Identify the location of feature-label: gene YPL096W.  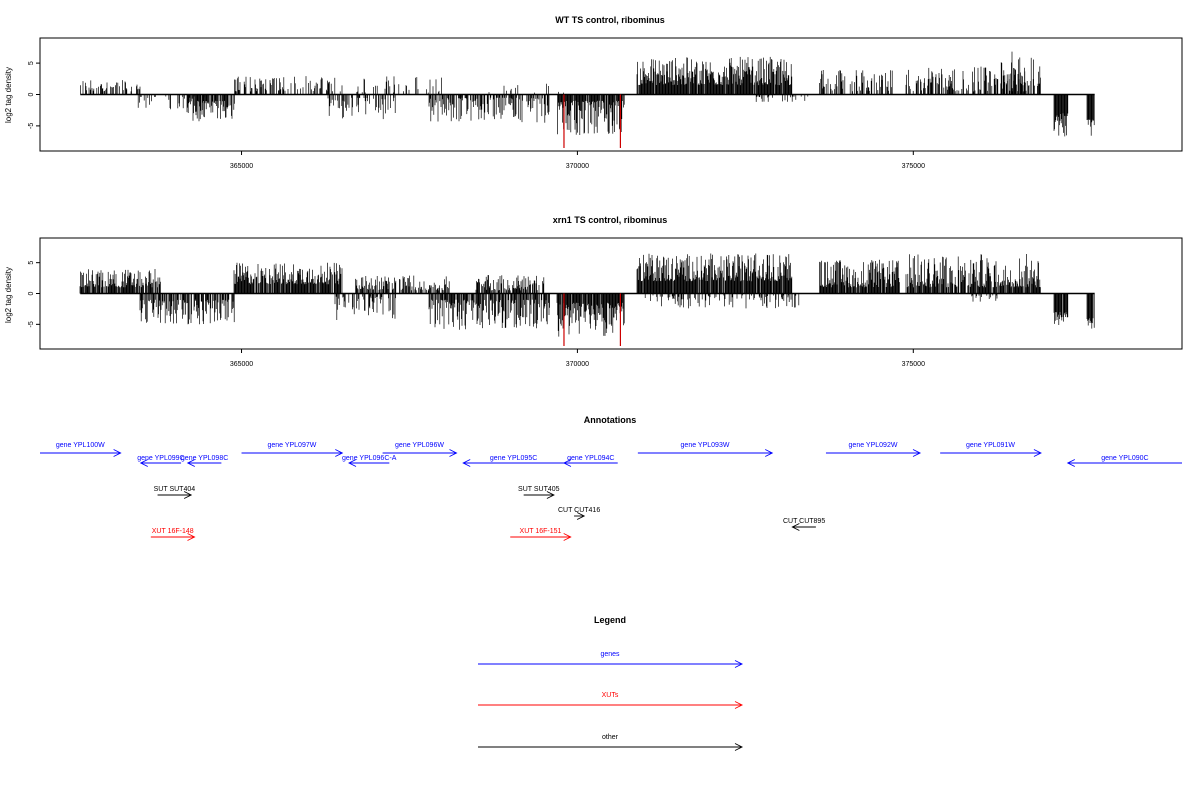
(419, 445).